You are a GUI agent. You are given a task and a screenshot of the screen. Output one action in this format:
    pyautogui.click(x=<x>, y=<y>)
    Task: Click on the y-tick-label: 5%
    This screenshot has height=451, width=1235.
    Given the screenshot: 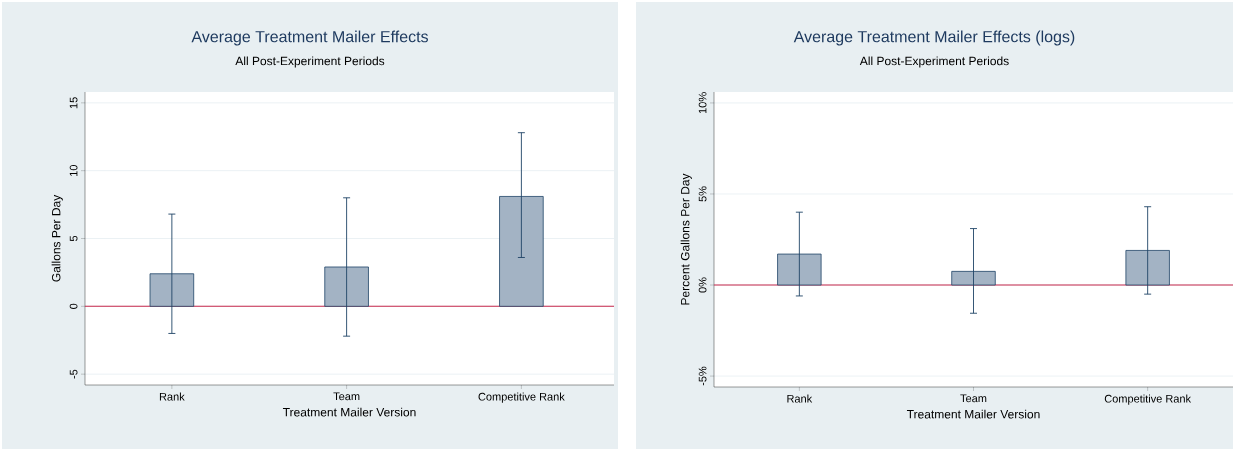 What is the action you would take?
    pyautogui.click(x=702, y=194)
    